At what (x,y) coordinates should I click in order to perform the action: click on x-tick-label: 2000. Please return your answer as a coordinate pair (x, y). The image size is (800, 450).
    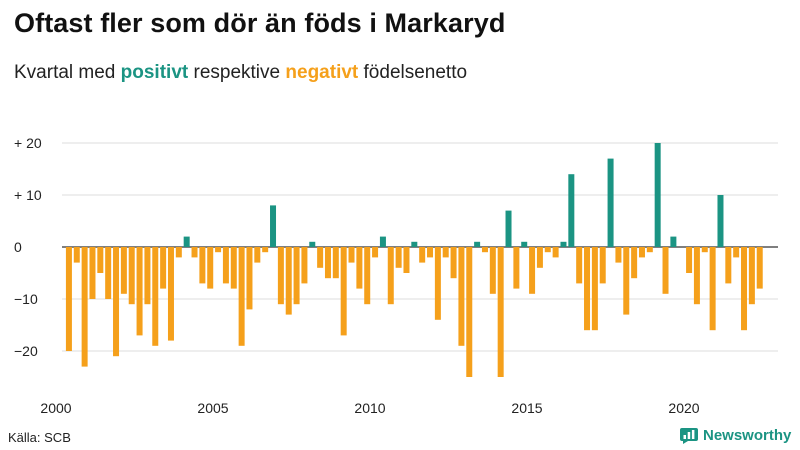
    Looking at the image, I should click on (55, 408).